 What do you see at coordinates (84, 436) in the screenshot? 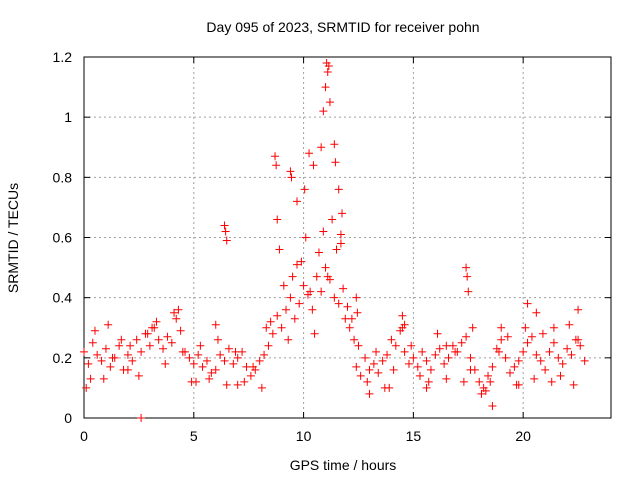
I see `x-tick-label: 0` at bounding box center [84, 436].